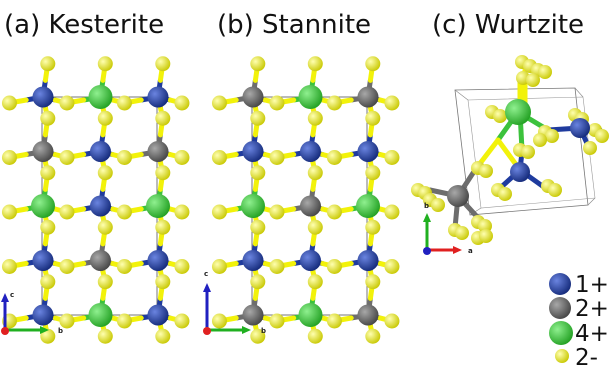 The width and height of the screenshot is (609, 371). I want to click on axis-triad-b: c b, so click(234, 302).